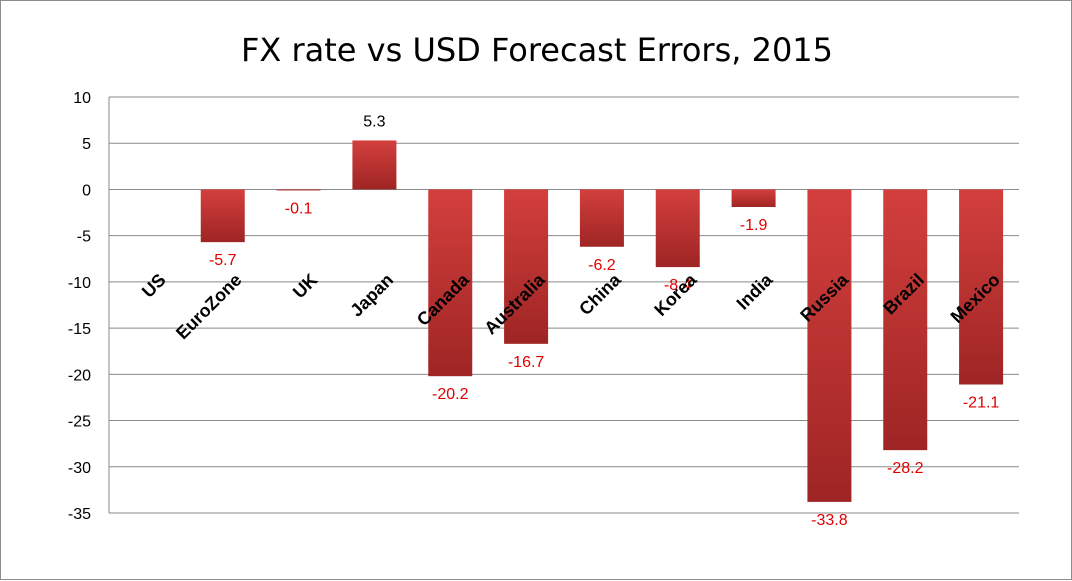 This screenshot has height=581, width=1072. I want to click on y-tick-label: 10, so click(82, 98).